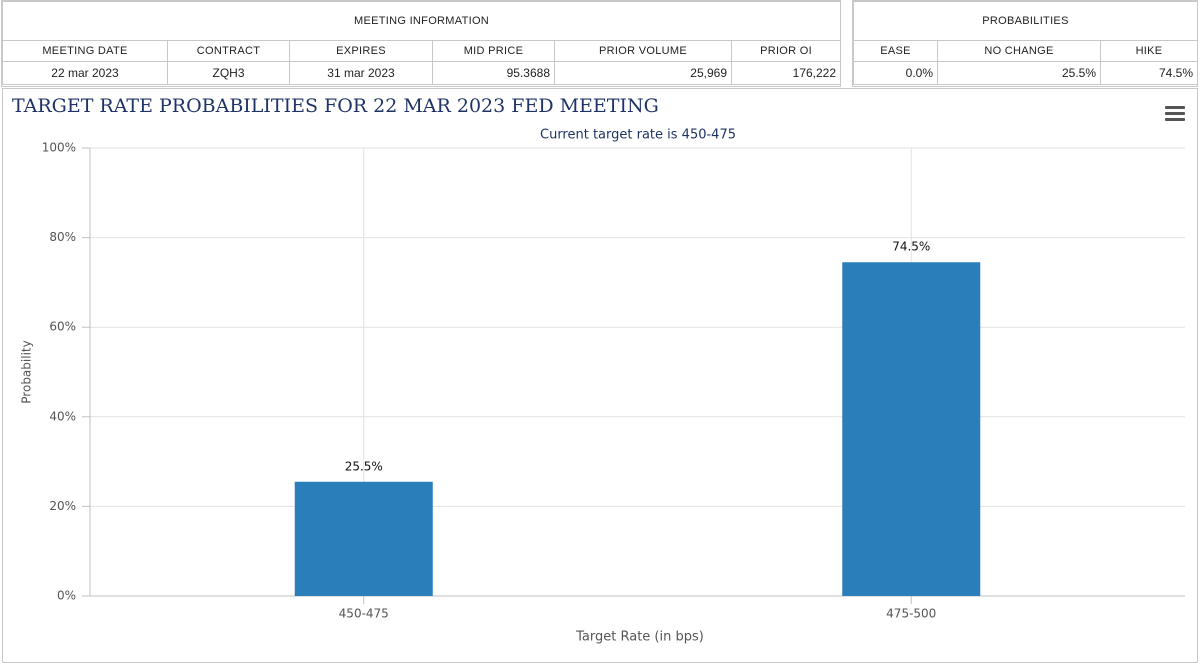 Image resolution: width=1200 pixels, height=664 pixels. Describe the element at coordinates (364, 614) in the screenshot. I see `x-tick-label: 450-475` at that location.